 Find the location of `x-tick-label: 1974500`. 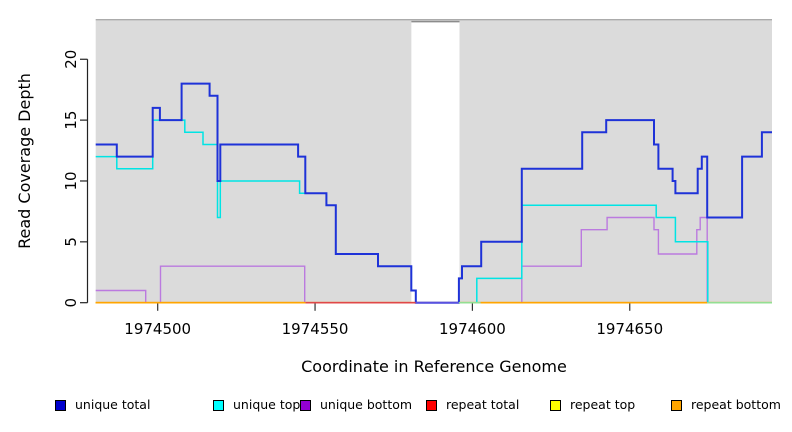

x-tick-label: 1974500 is located at coordinates (157, 329).